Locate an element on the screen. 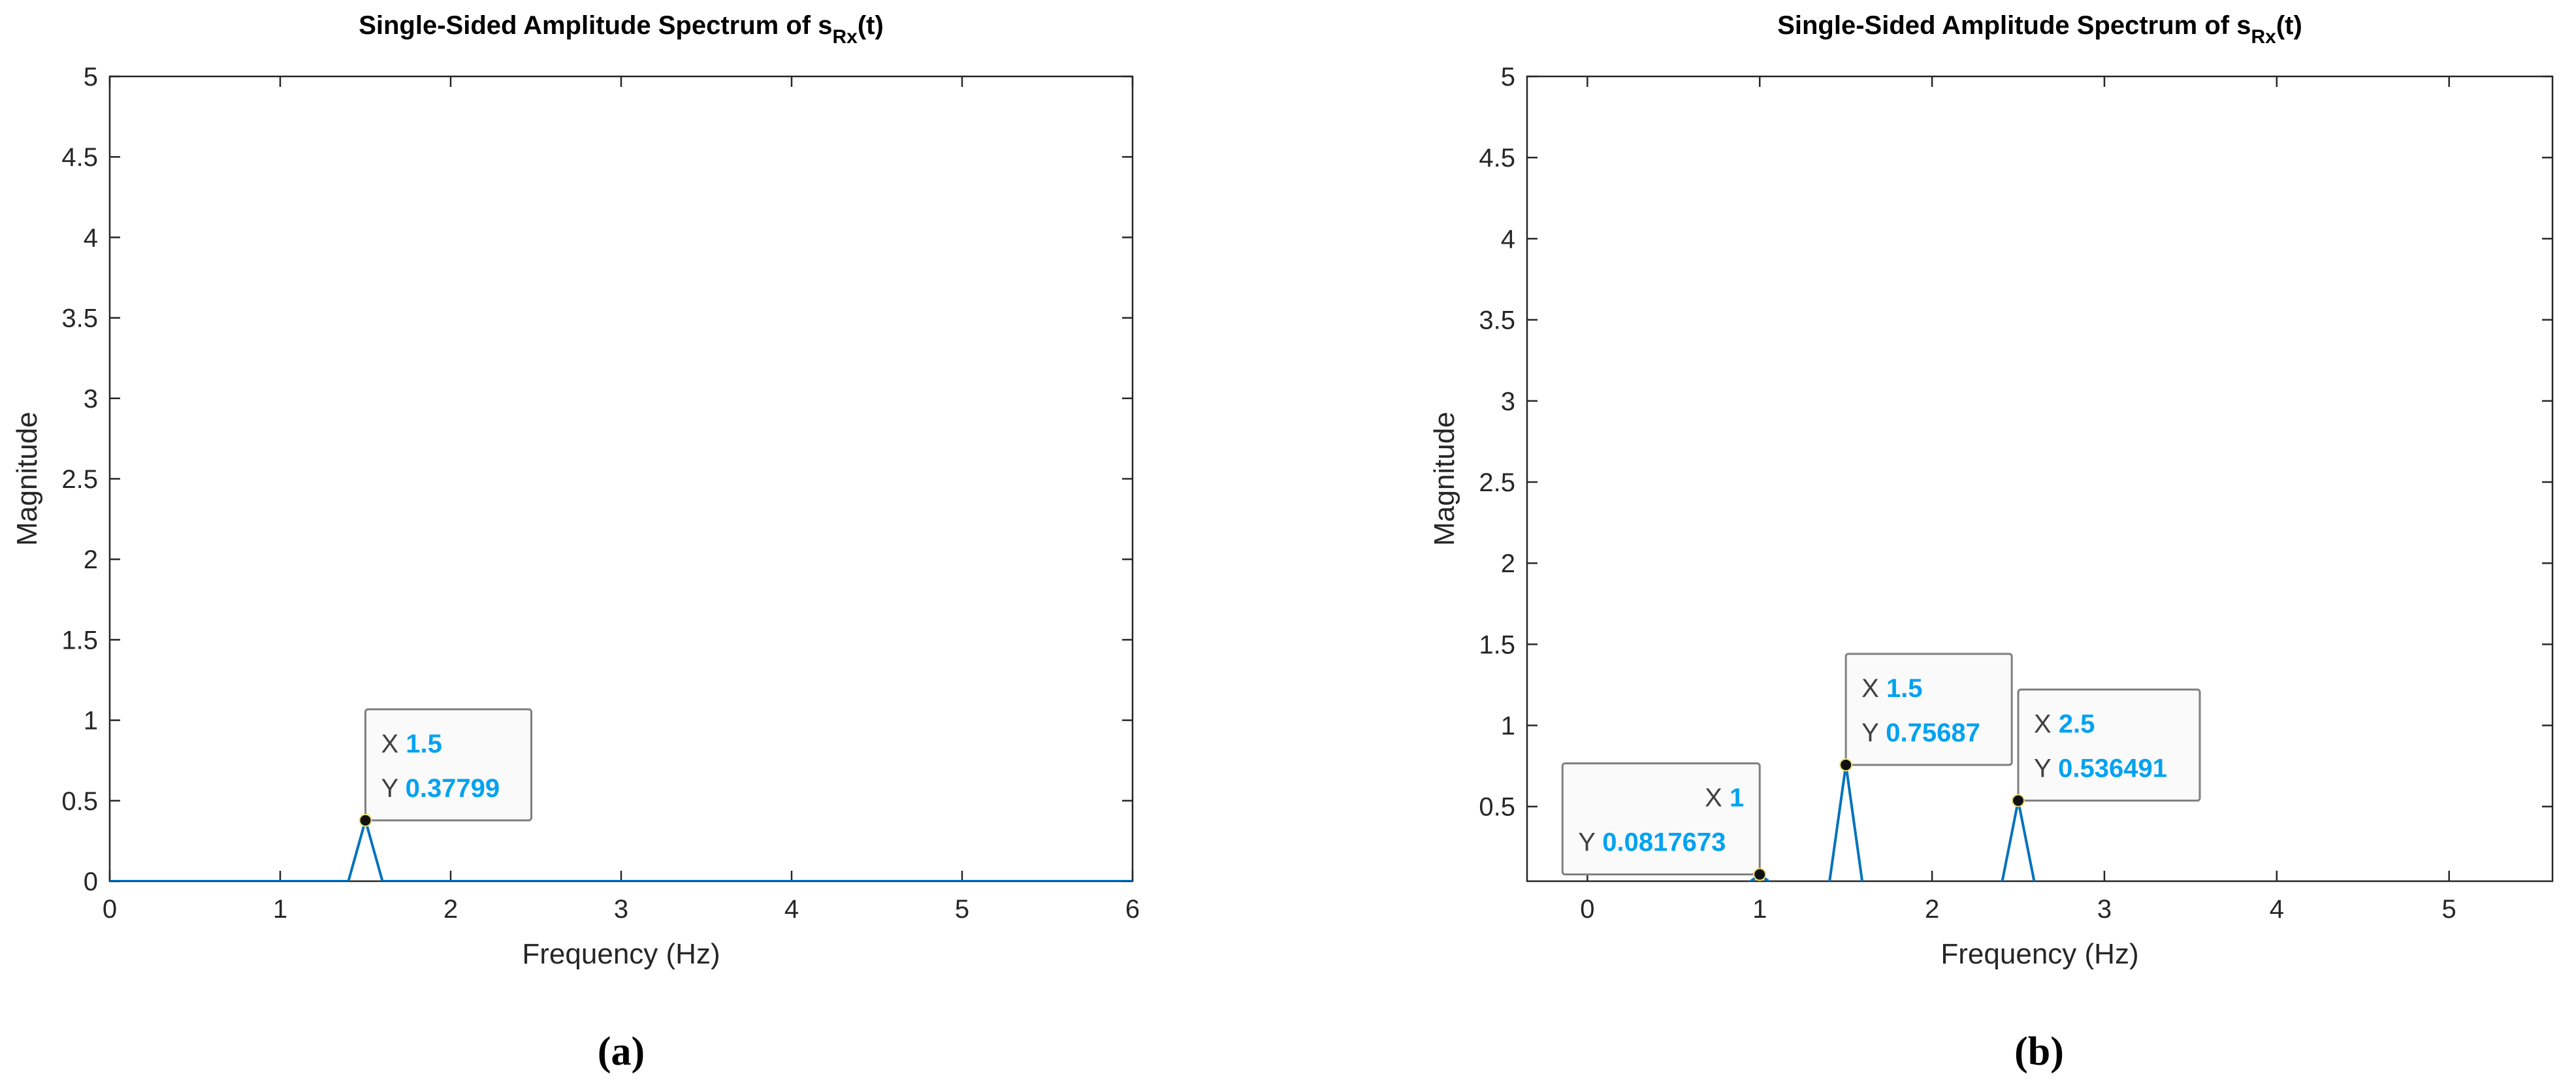 This screenshot has height=1085, width=2576. datatip-y: Y 0.75687 is located at coordinates (1920, 733).